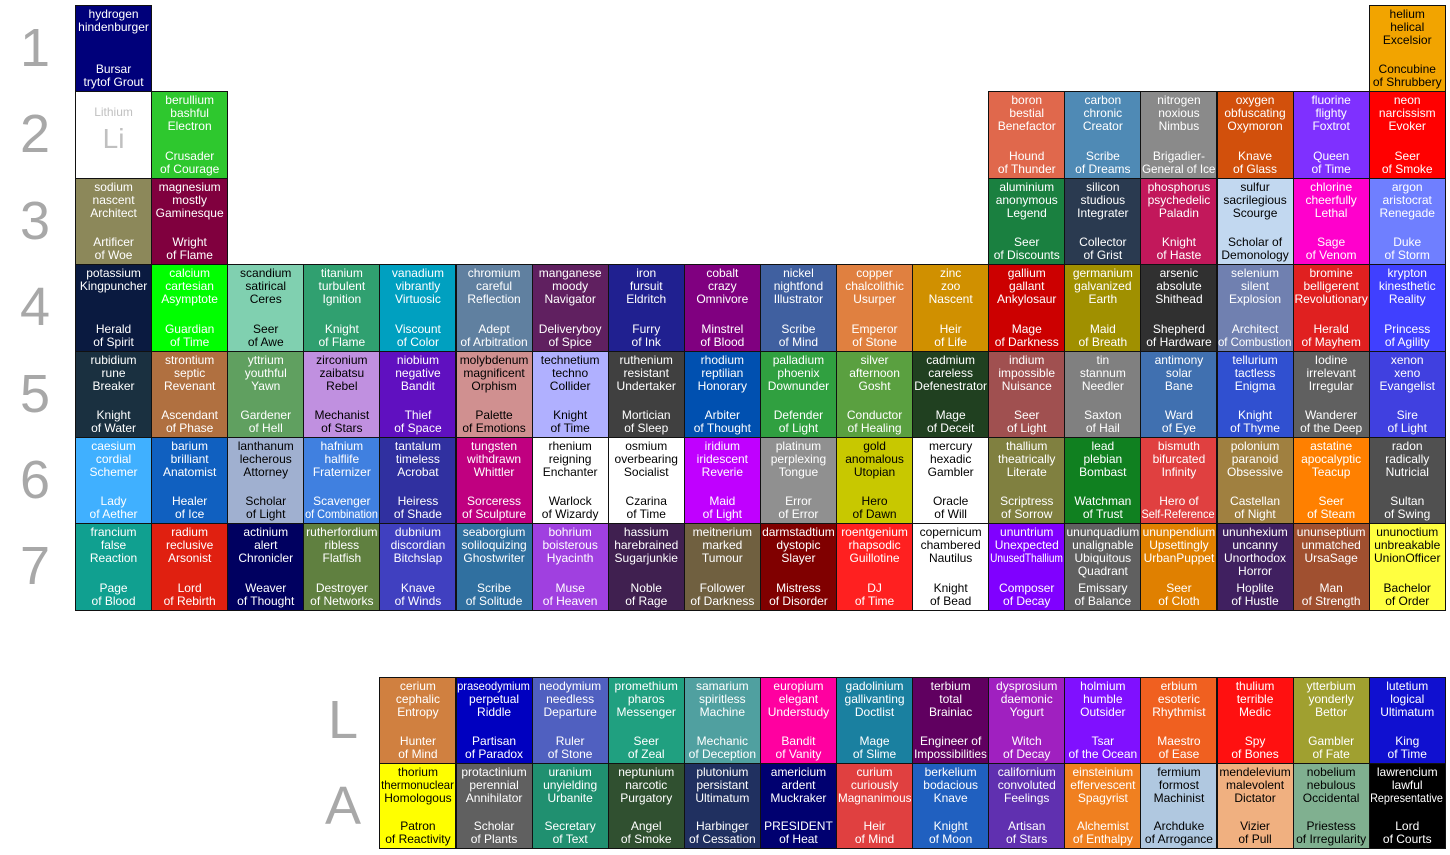  Describe the element at coordinates (1179, 558) in the screenshot. I see `cell-line: UrbanPuppet` at that location.